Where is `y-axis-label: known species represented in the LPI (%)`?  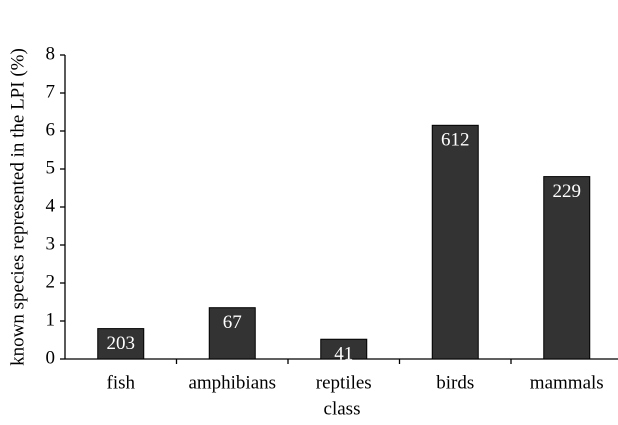
y-axis-label: known species represented in the LPI (%) is located at coordinates (17, 207).